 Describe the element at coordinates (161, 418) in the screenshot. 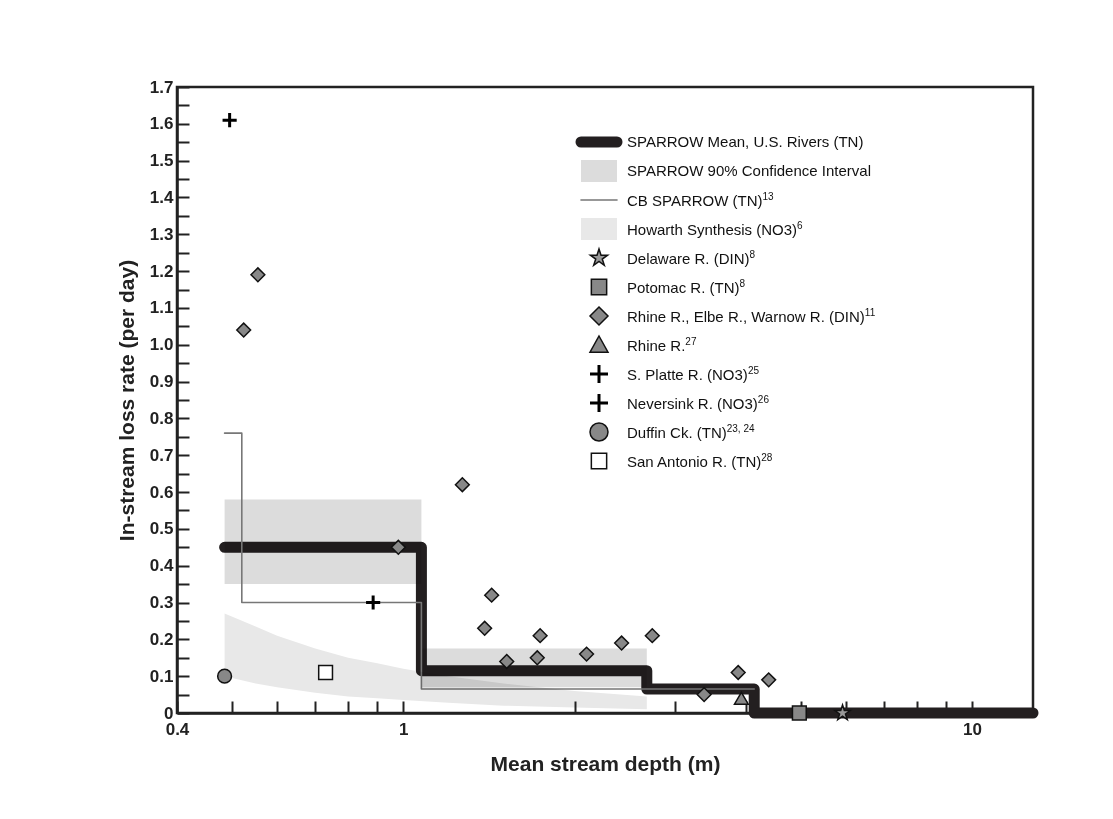

I see `y-tick-label: 0.8` at that location.